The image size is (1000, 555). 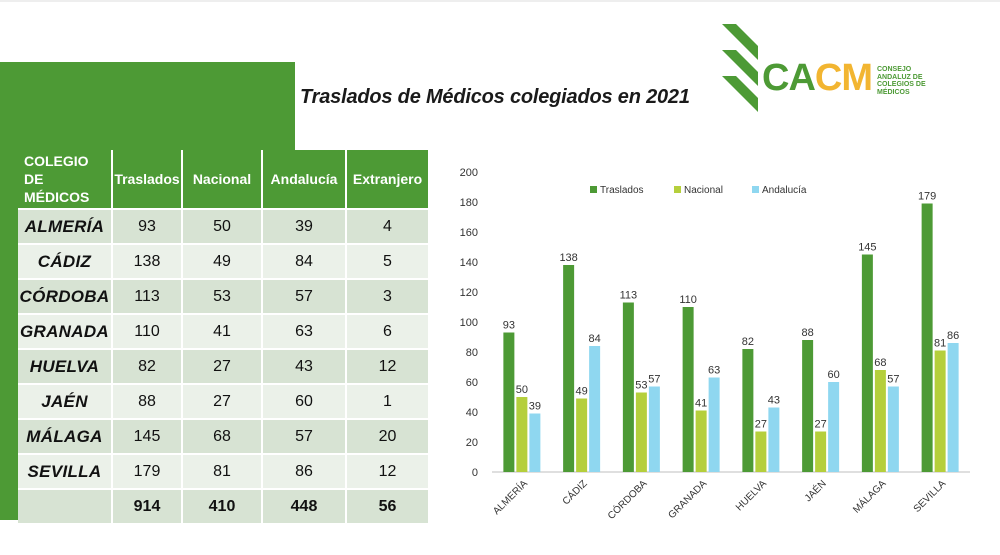 What do you see at coordinates (510, 497) in the screenshot?
I see `category-label: ALMERÍA` at bounding box center [510, 497].